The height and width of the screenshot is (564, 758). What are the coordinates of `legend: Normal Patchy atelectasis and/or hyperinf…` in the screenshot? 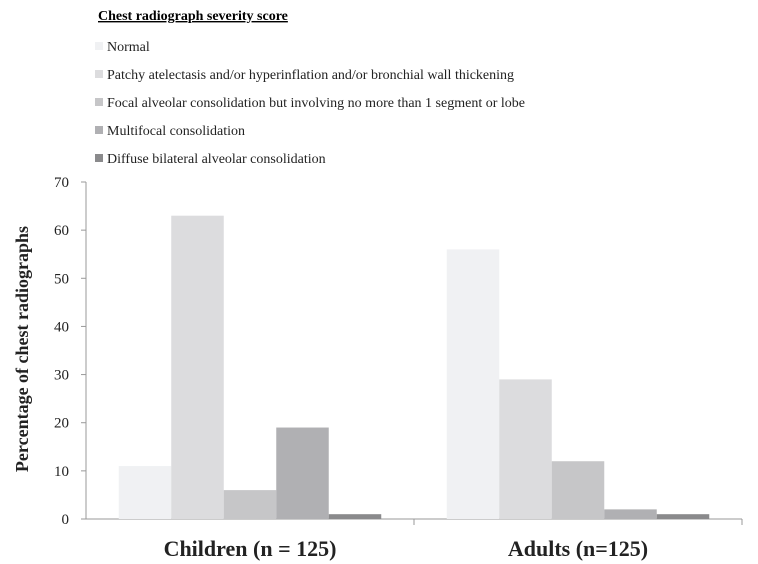 It's located at (310, 103).